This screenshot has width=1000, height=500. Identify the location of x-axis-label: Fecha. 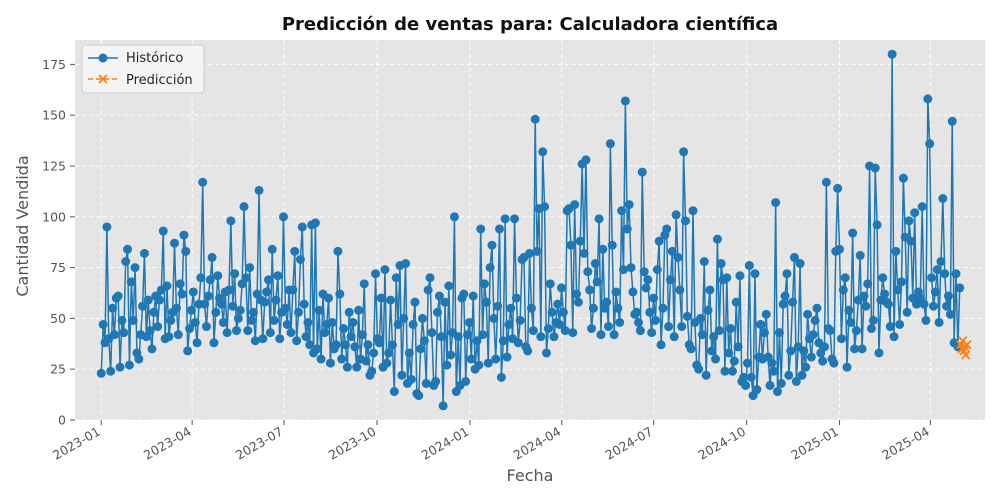
(530, 475).